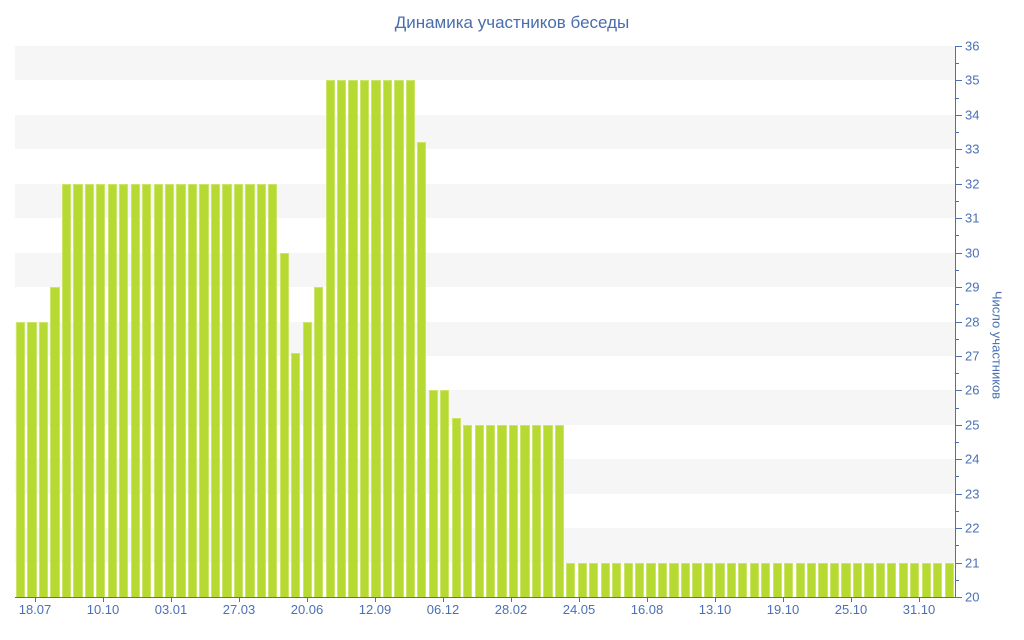 Image resolution: width=1024 pixels, height=640 pixels. What do you see at coordinates (171, 609) in the screenshot?
I see `x-axis-label: 03.01` at bounding box center [171, 609].